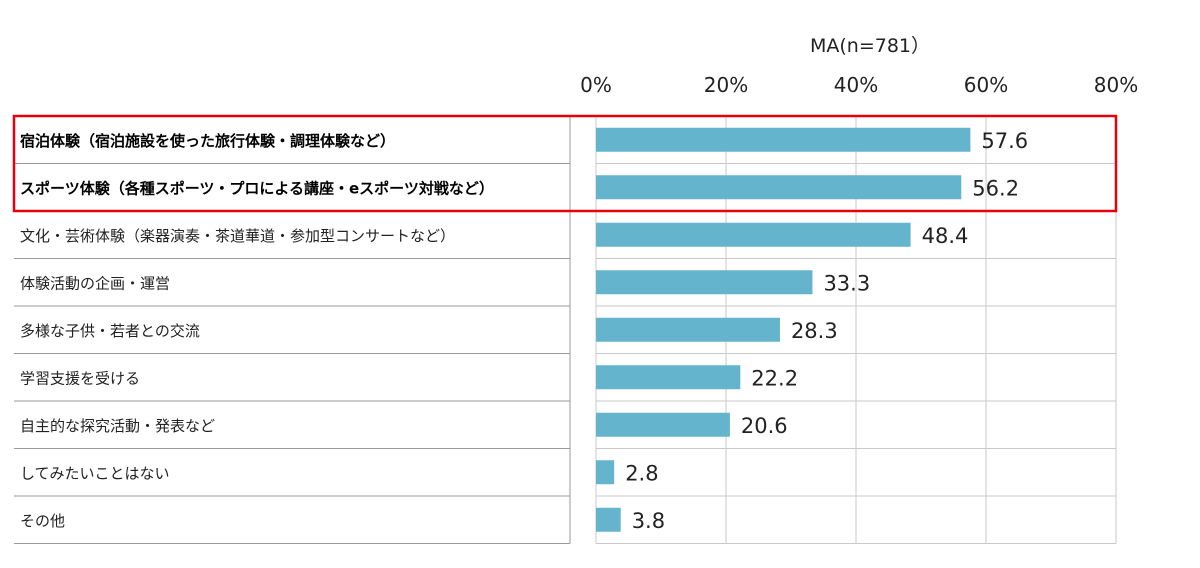 This screenshot has width=1200, height=568. Describe the element at coordinates (870, 46) in the screenshot. I see `sample-size-note: MA(n=781）` at that location.